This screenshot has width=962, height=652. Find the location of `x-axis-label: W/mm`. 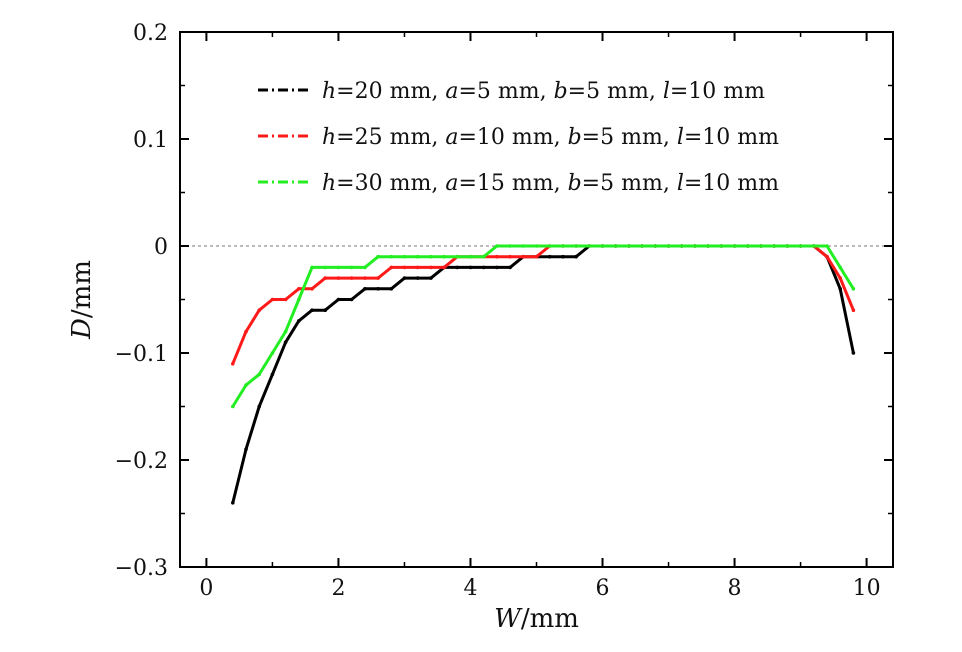

x-axis-label: W/mm is located at coordinates (536, 619).